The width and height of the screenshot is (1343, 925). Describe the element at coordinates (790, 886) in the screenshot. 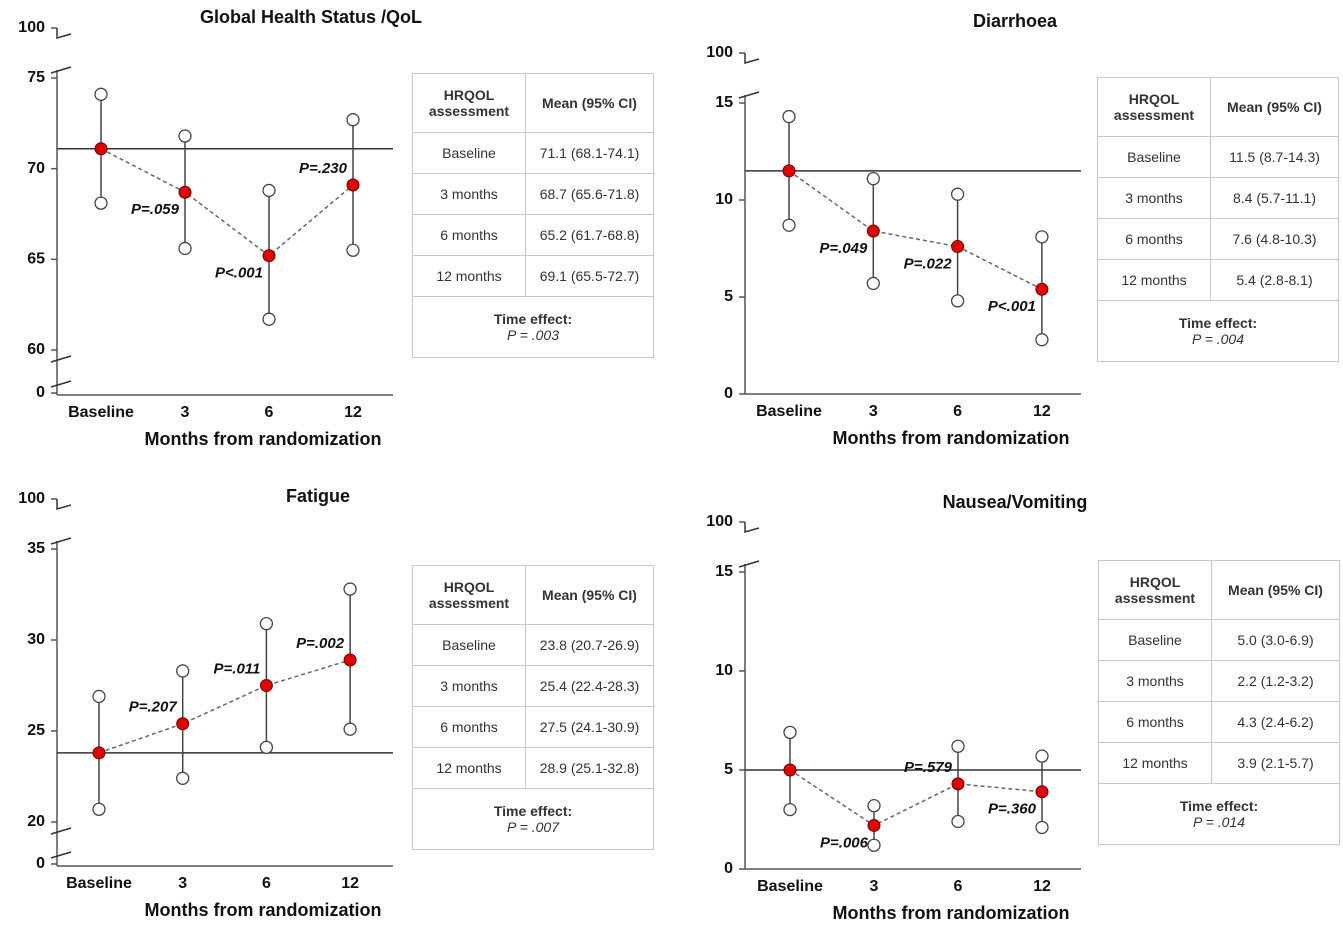

I see `x-tick-label: Baseline` at that location.